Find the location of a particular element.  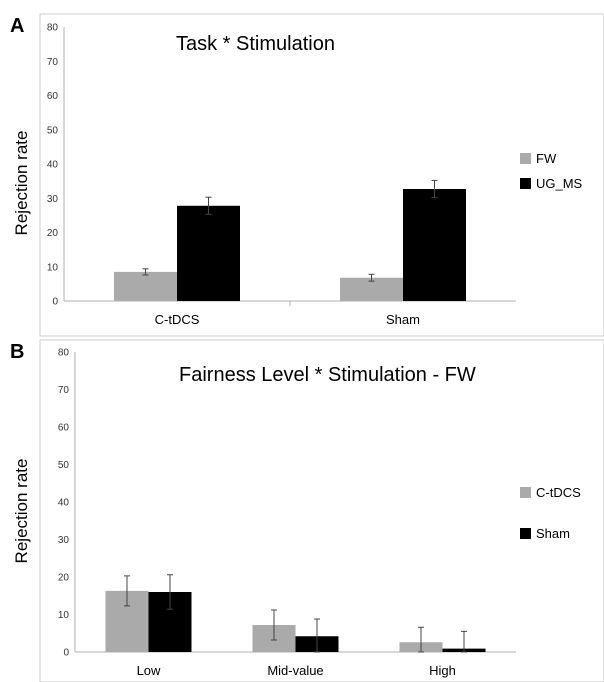

error-bar-c-tdcs-low is located at coordinates (127, 591).